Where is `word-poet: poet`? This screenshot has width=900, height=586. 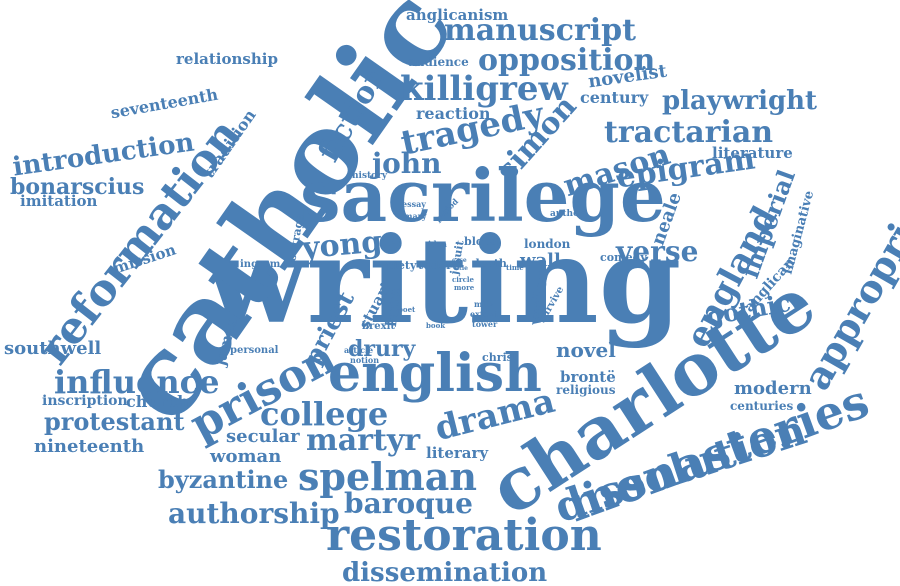
word-poet: poet is located at coordinates (407, 309).